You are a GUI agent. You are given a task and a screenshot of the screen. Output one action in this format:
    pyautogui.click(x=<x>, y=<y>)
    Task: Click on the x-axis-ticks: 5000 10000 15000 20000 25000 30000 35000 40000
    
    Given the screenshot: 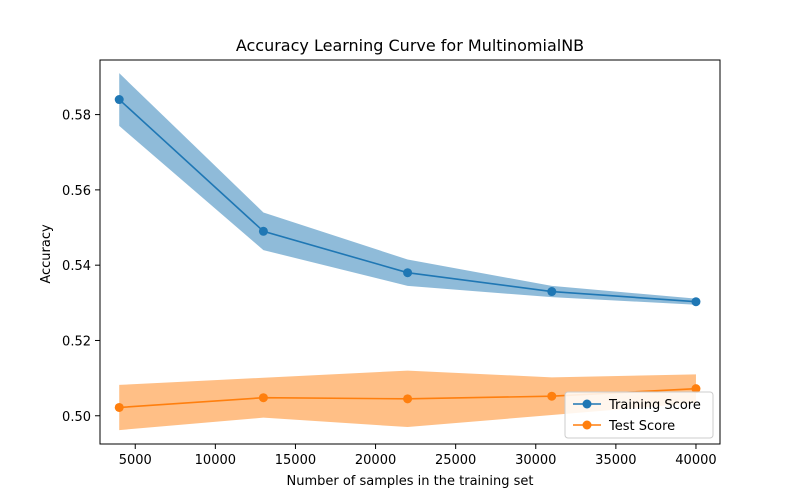 What is the action you would take?
    pyautogui.click(x=418, y=456)
    